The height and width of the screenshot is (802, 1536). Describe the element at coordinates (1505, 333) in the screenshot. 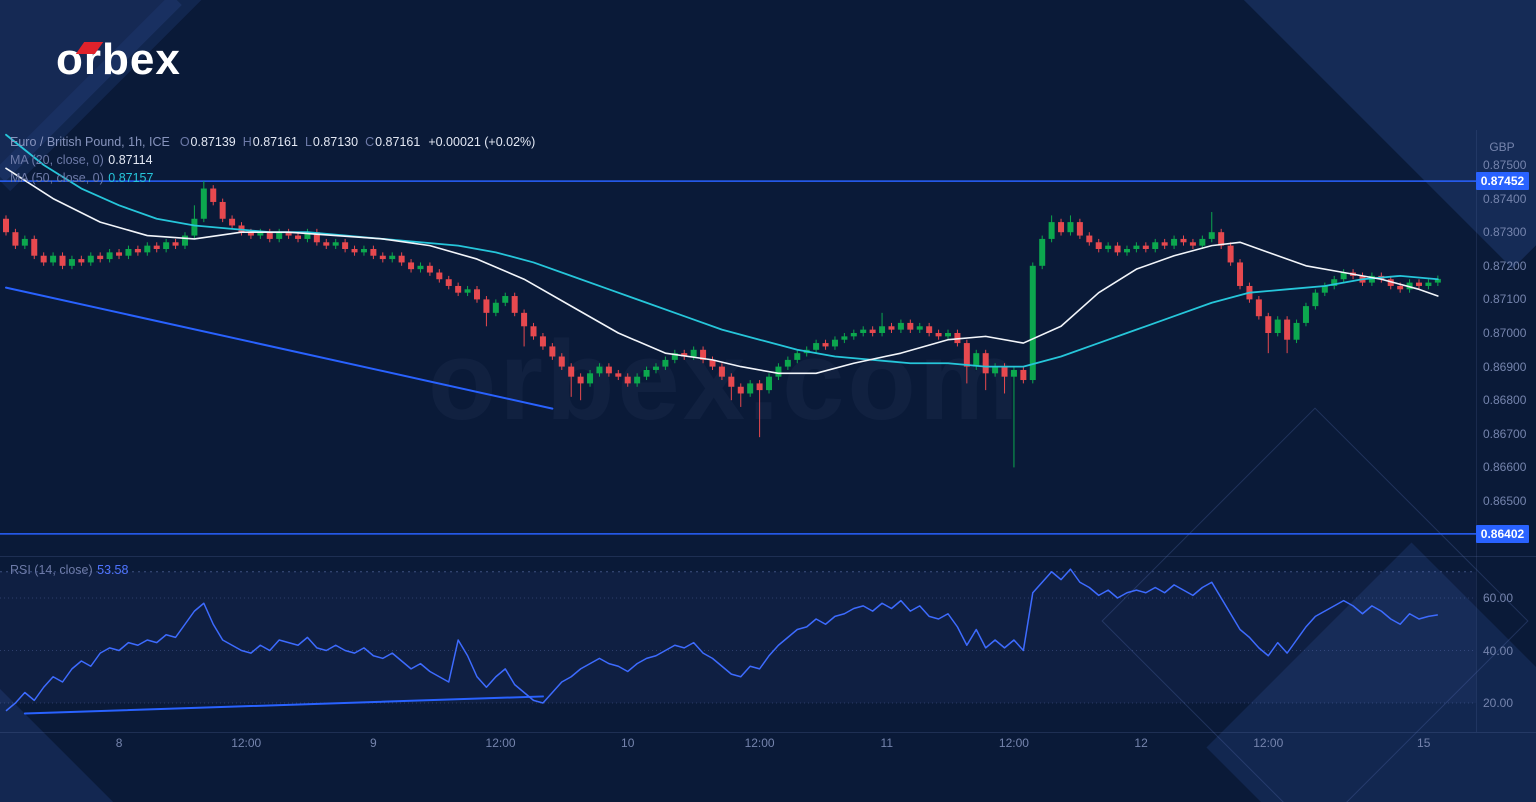

I see `price-tick-label: 0.87000` at that location.